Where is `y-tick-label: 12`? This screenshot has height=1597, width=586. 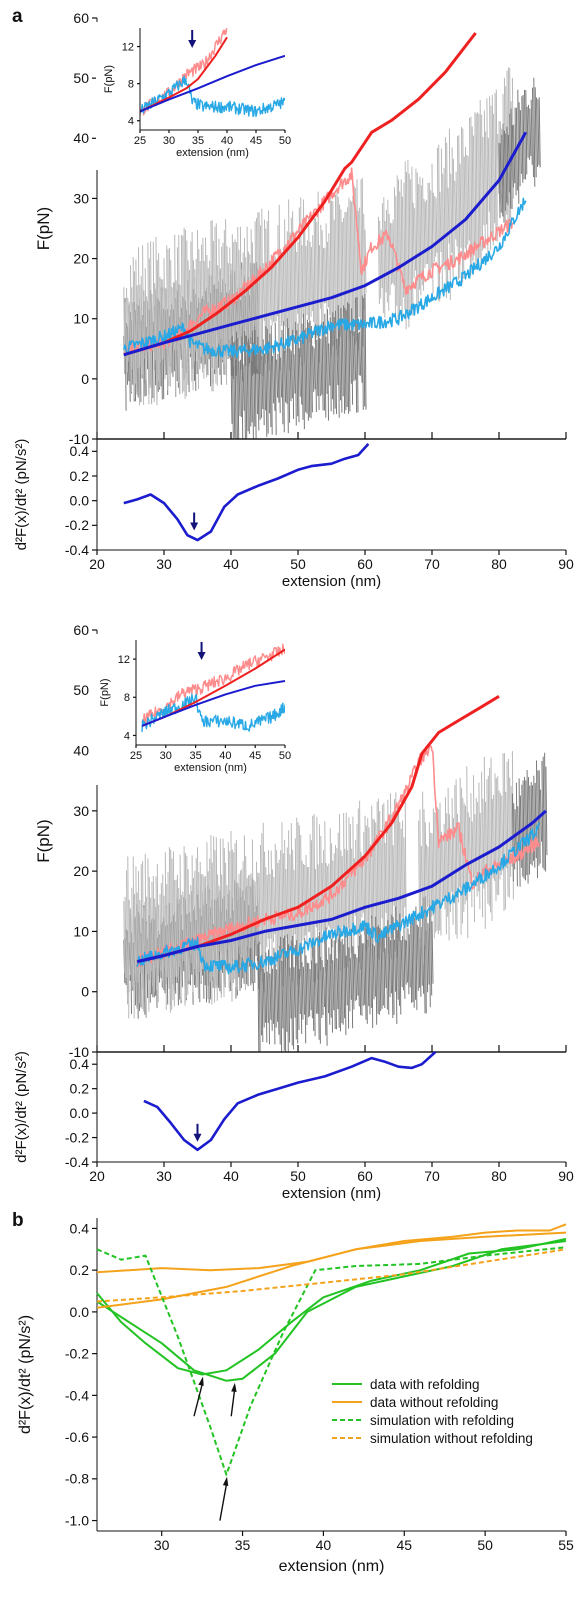
y-tick-label: 12 is located at coordinates (124, 660).